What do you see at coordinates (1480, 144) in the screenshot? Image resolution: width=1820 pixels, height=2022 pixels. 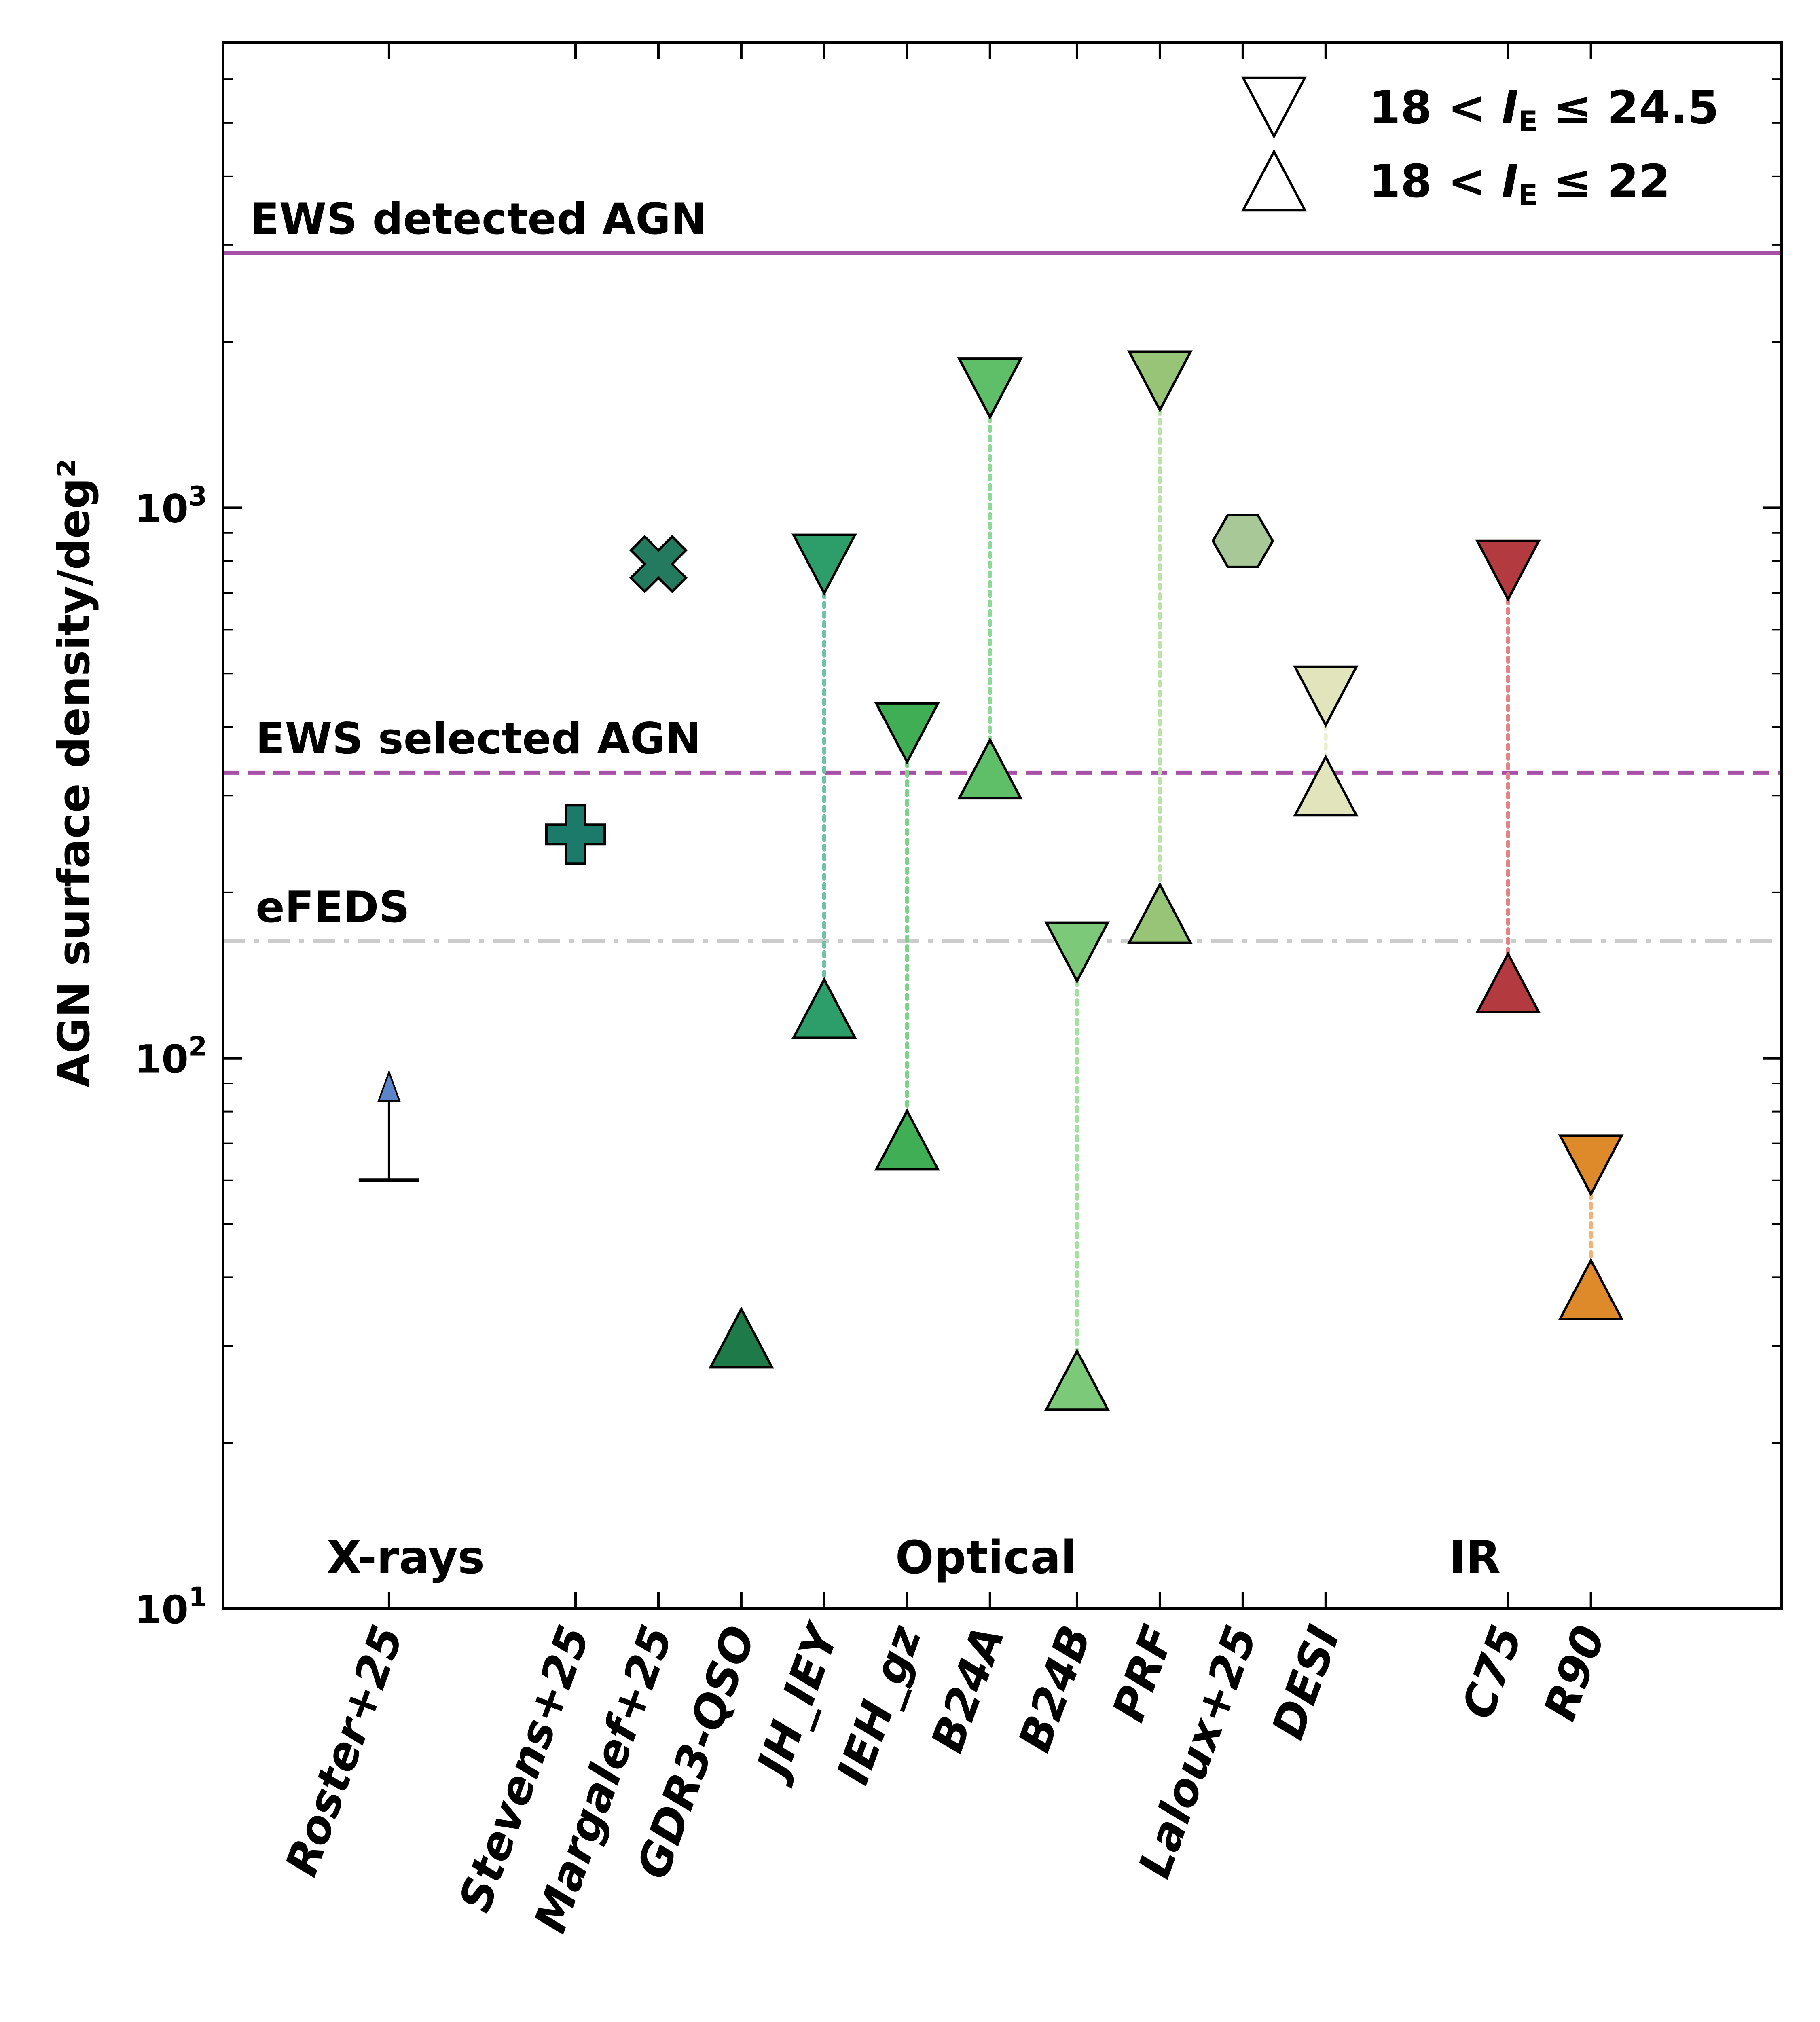 I see `legend: 18 < IE ≤ 24.5 18 < IE ≤ 22` at bounding box center [1480, 144].